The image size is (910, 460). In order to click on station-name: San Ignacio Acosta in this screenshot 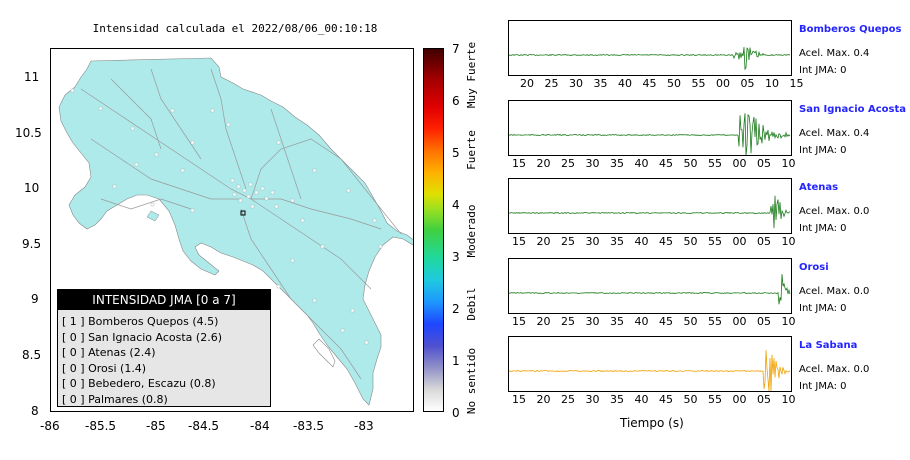, I will do `click(853, 109)`.